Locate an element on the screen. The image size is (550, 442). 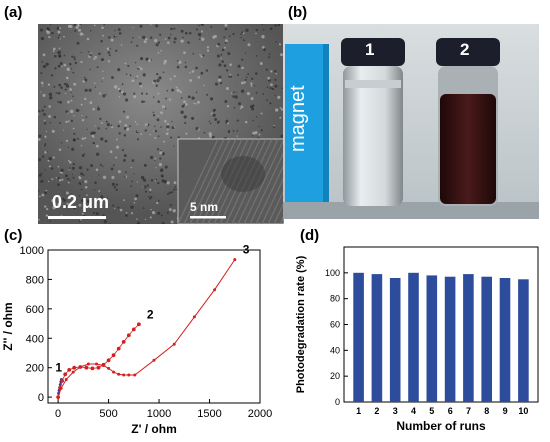
series-3-point is located at coordinates (119, 374).